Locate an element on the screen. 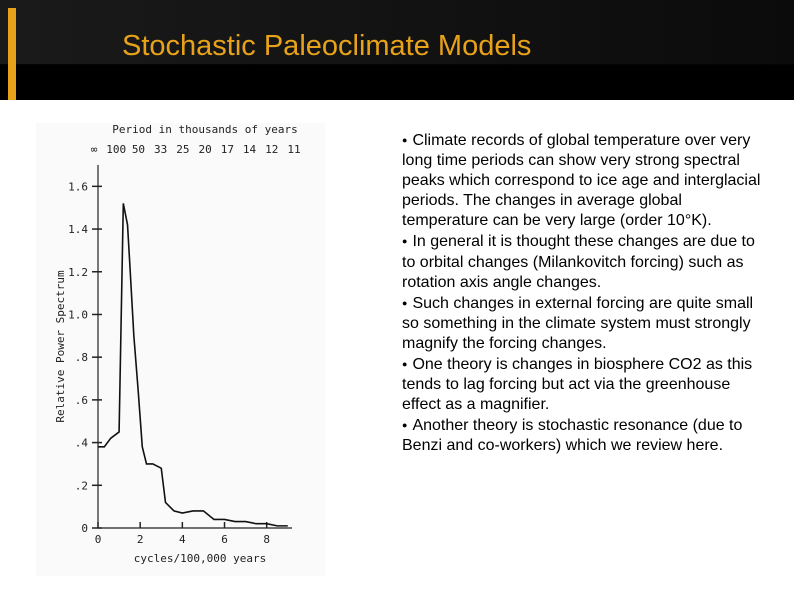 This screenshot has height=595, width=794. y-tick-label: 1.4 is located at coordinates (78, 229).